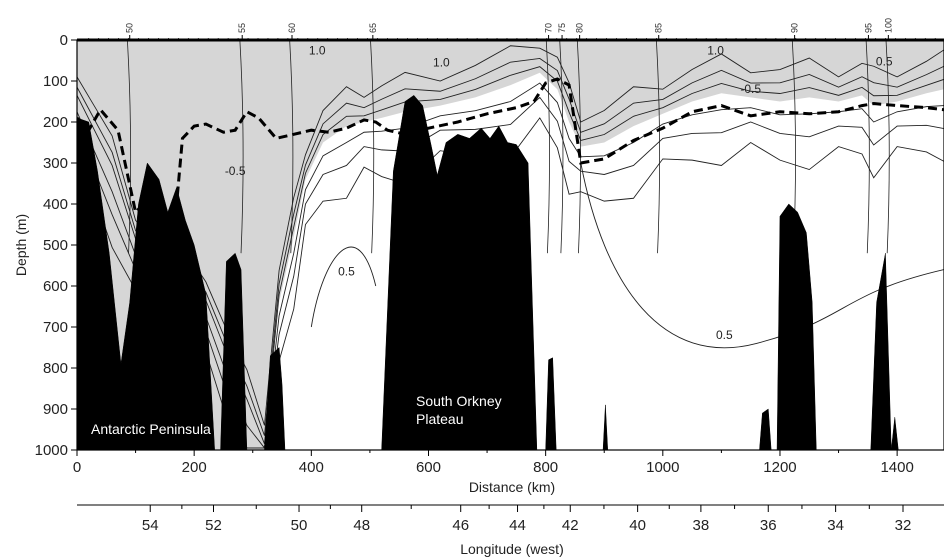 Image resolution: width=944 pixels, height=558 pixels. What do you see at coordinates (213, 525) in the screenshot?
I see `longitude-tick-label-52: 52` at bounding box center [213, 525].